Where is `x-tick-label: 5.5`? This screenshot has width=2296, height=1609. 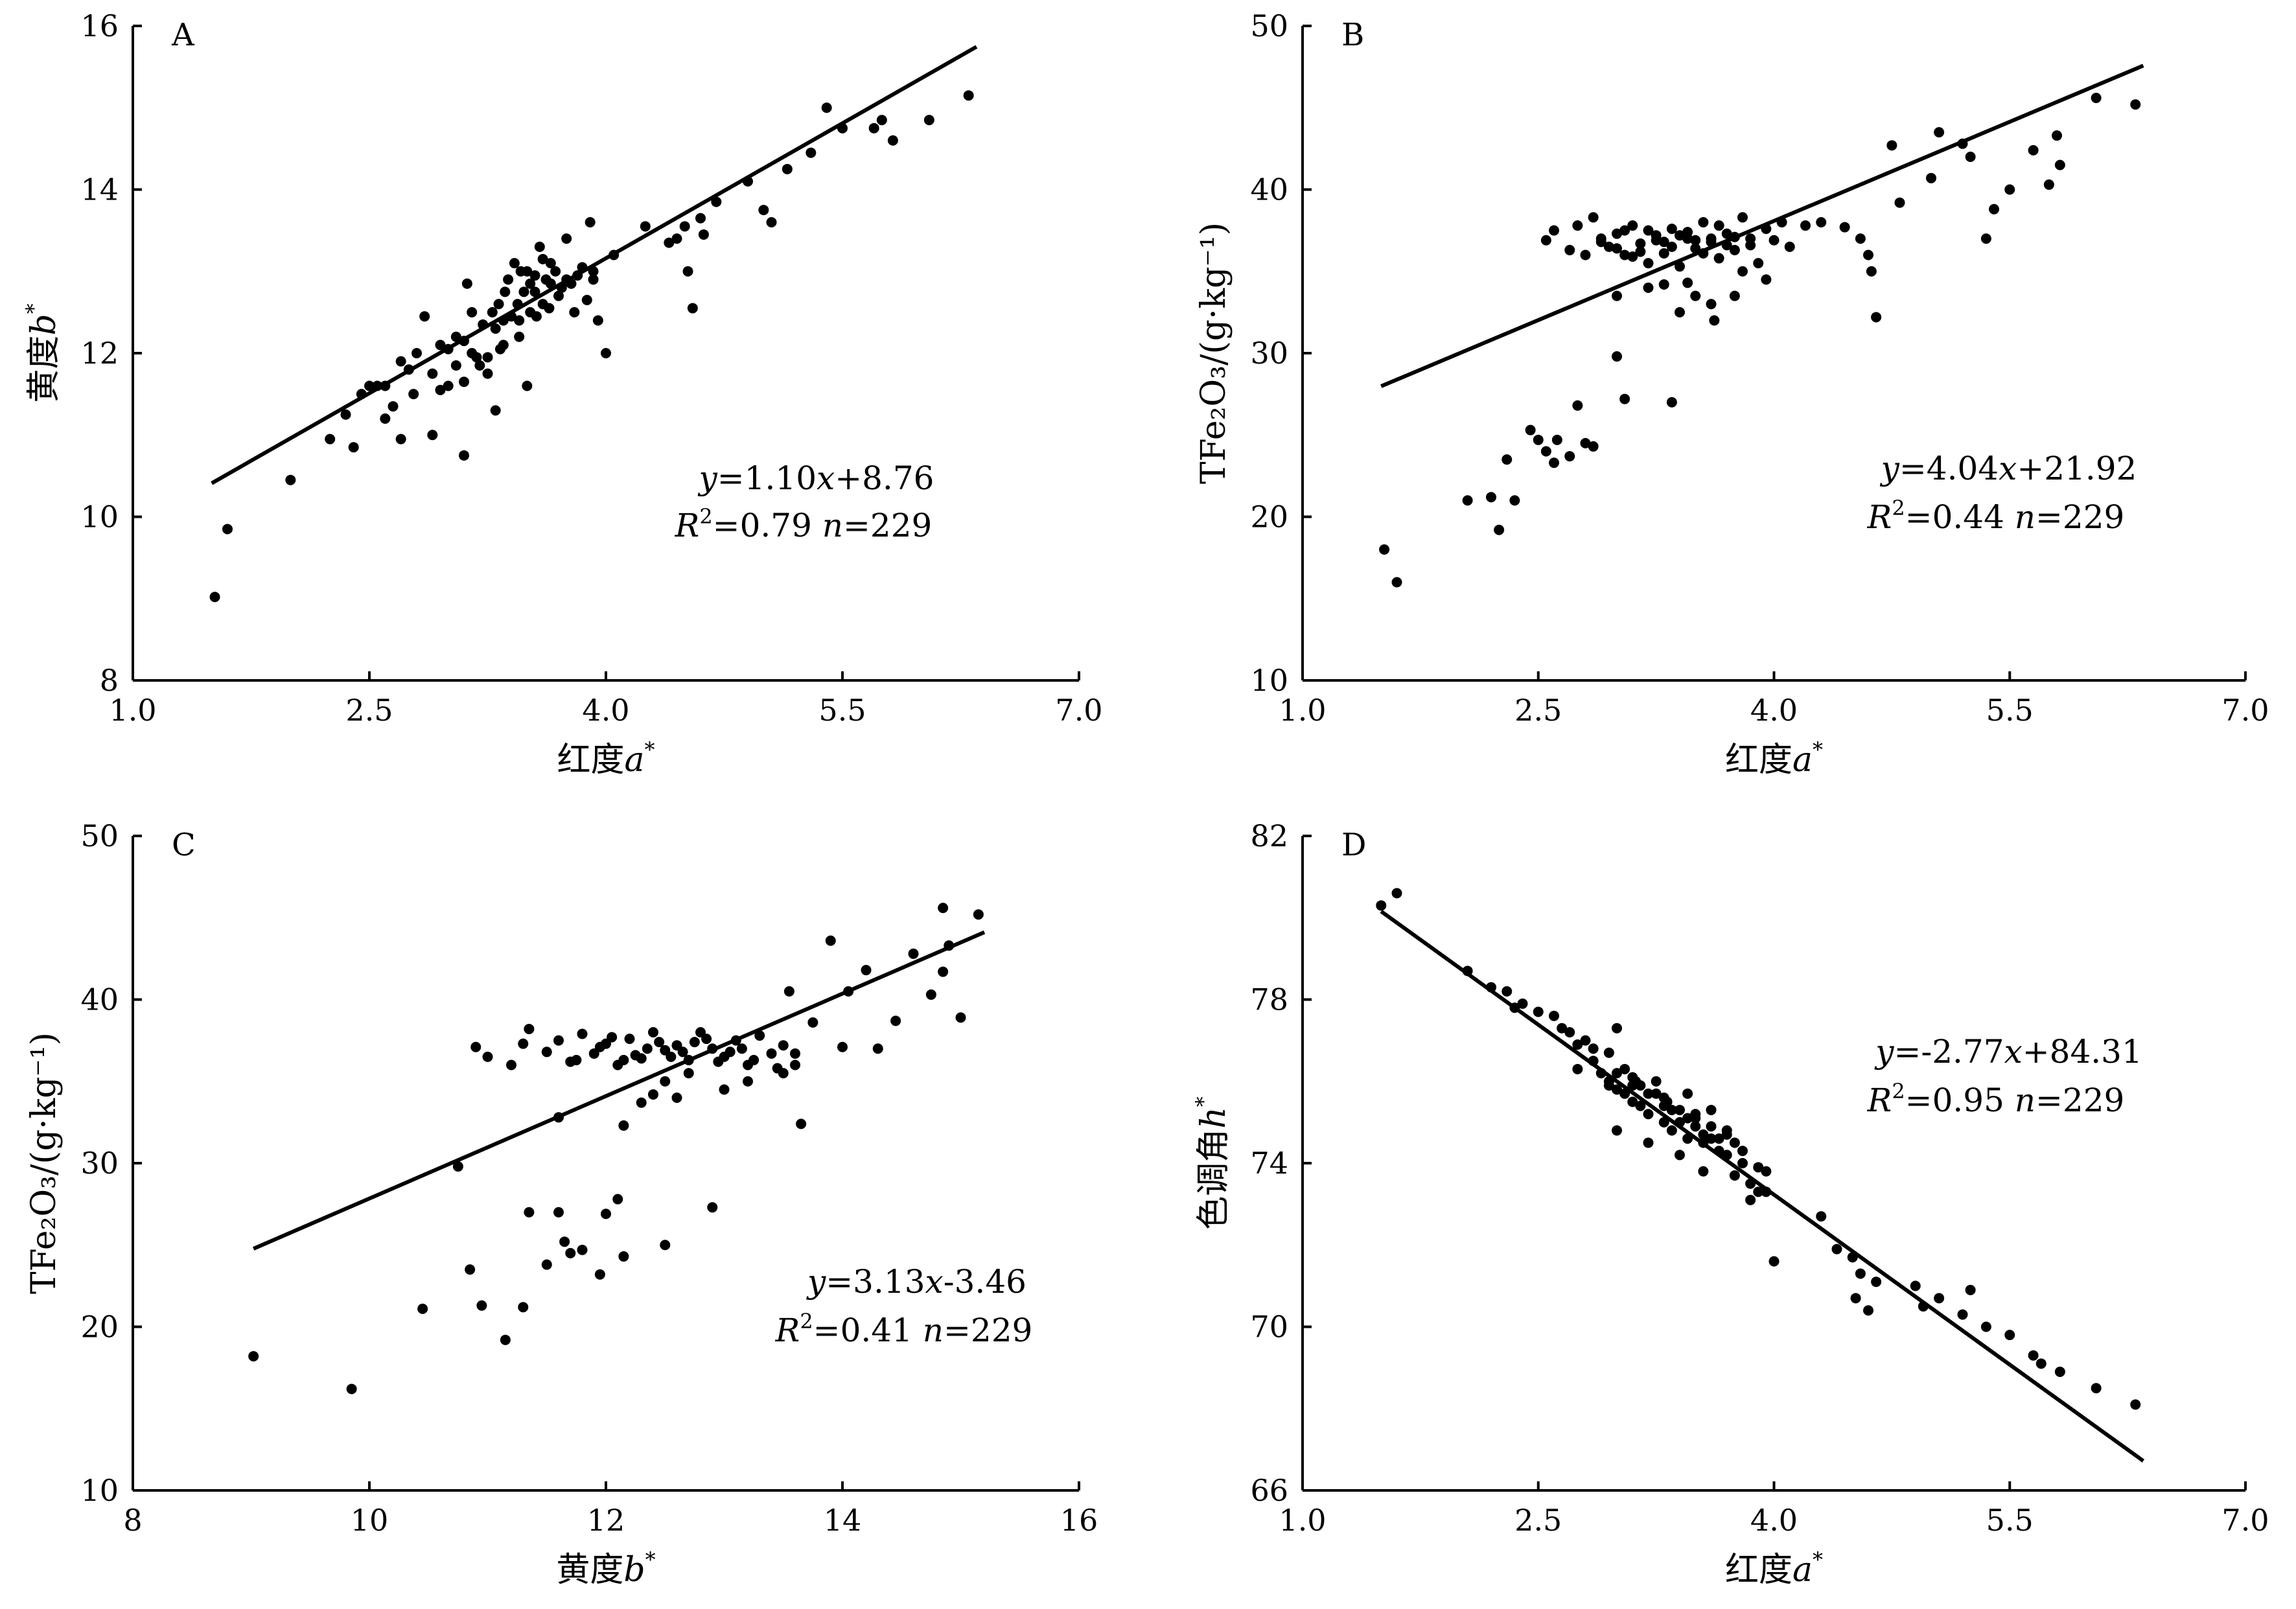 x-tick-label: 5.5 is located at coordinates (2010, 1520).